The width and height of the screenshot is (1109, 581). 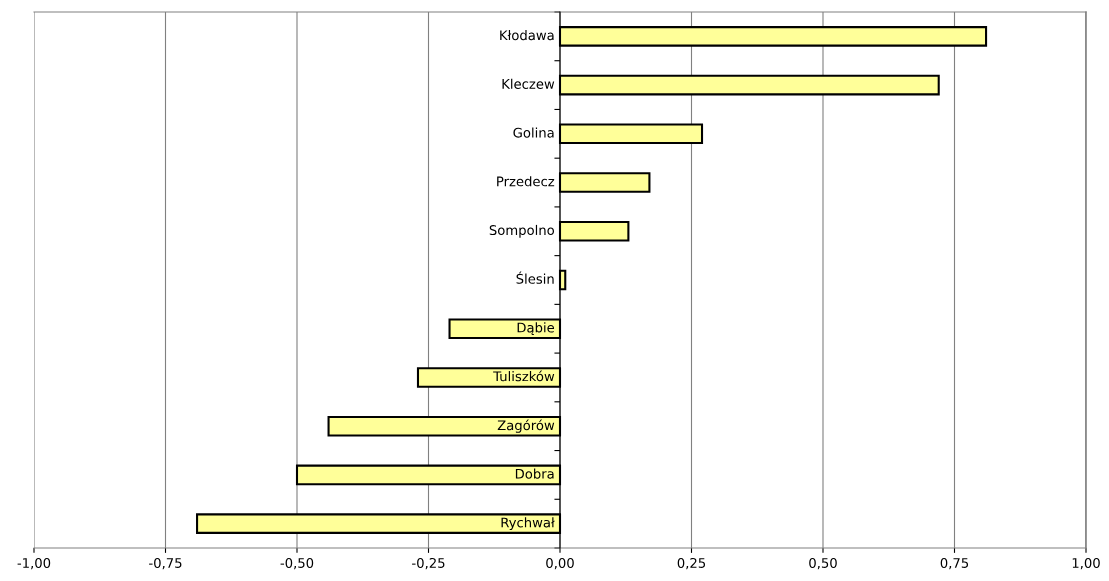 What do you see at coordinates (528, 83) in the screenshot?
I see `y-tick-label: Kleczew` at bounding box center [528, 83].